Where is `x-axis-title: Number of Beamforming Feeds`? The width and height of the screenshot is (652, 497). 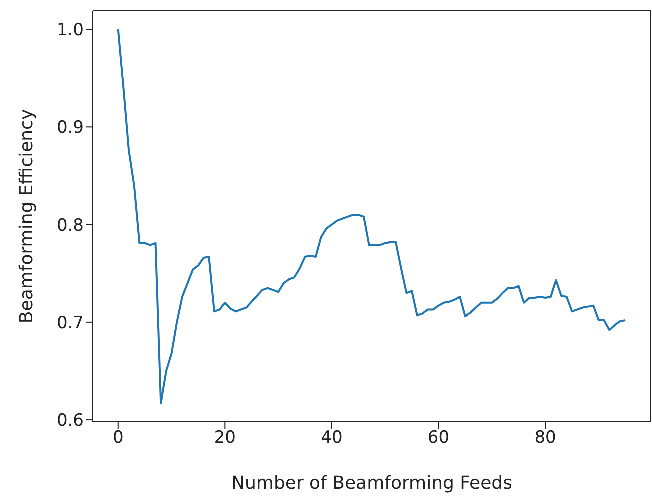
x-axis-title: Number of Beamforming Feeds is located at coordinates (372, 483).